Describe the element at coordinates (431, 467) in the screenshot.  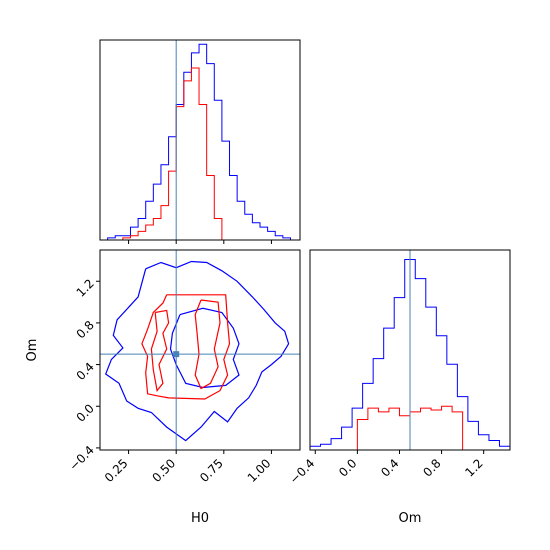
I see `om-xtick-label: 0.8` at that location.